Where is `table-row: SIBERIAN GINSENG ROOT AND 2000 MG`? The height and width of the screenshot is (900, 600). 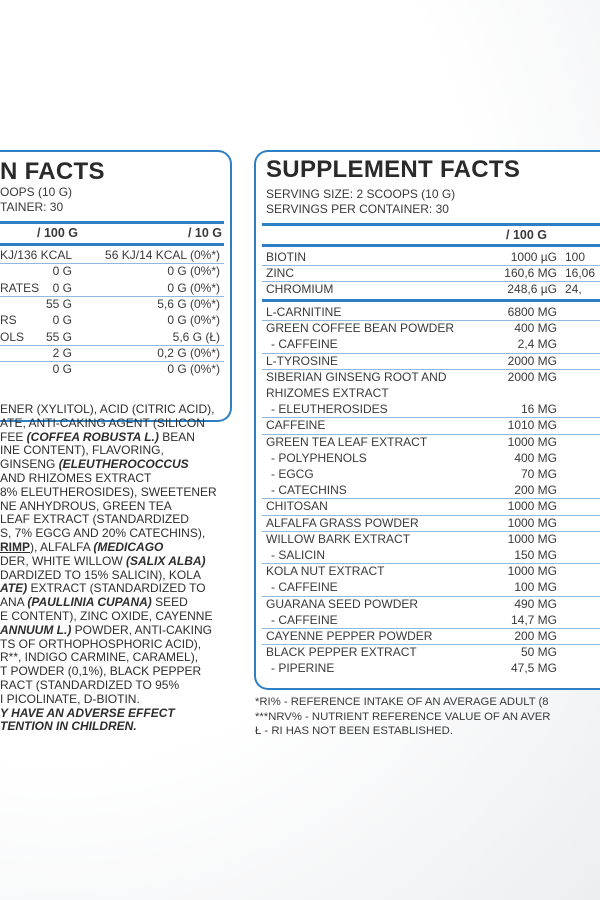
table-row: SIBERIAN GINSENG ROOT AND 2000 MG is located at coordinates (431, 377).